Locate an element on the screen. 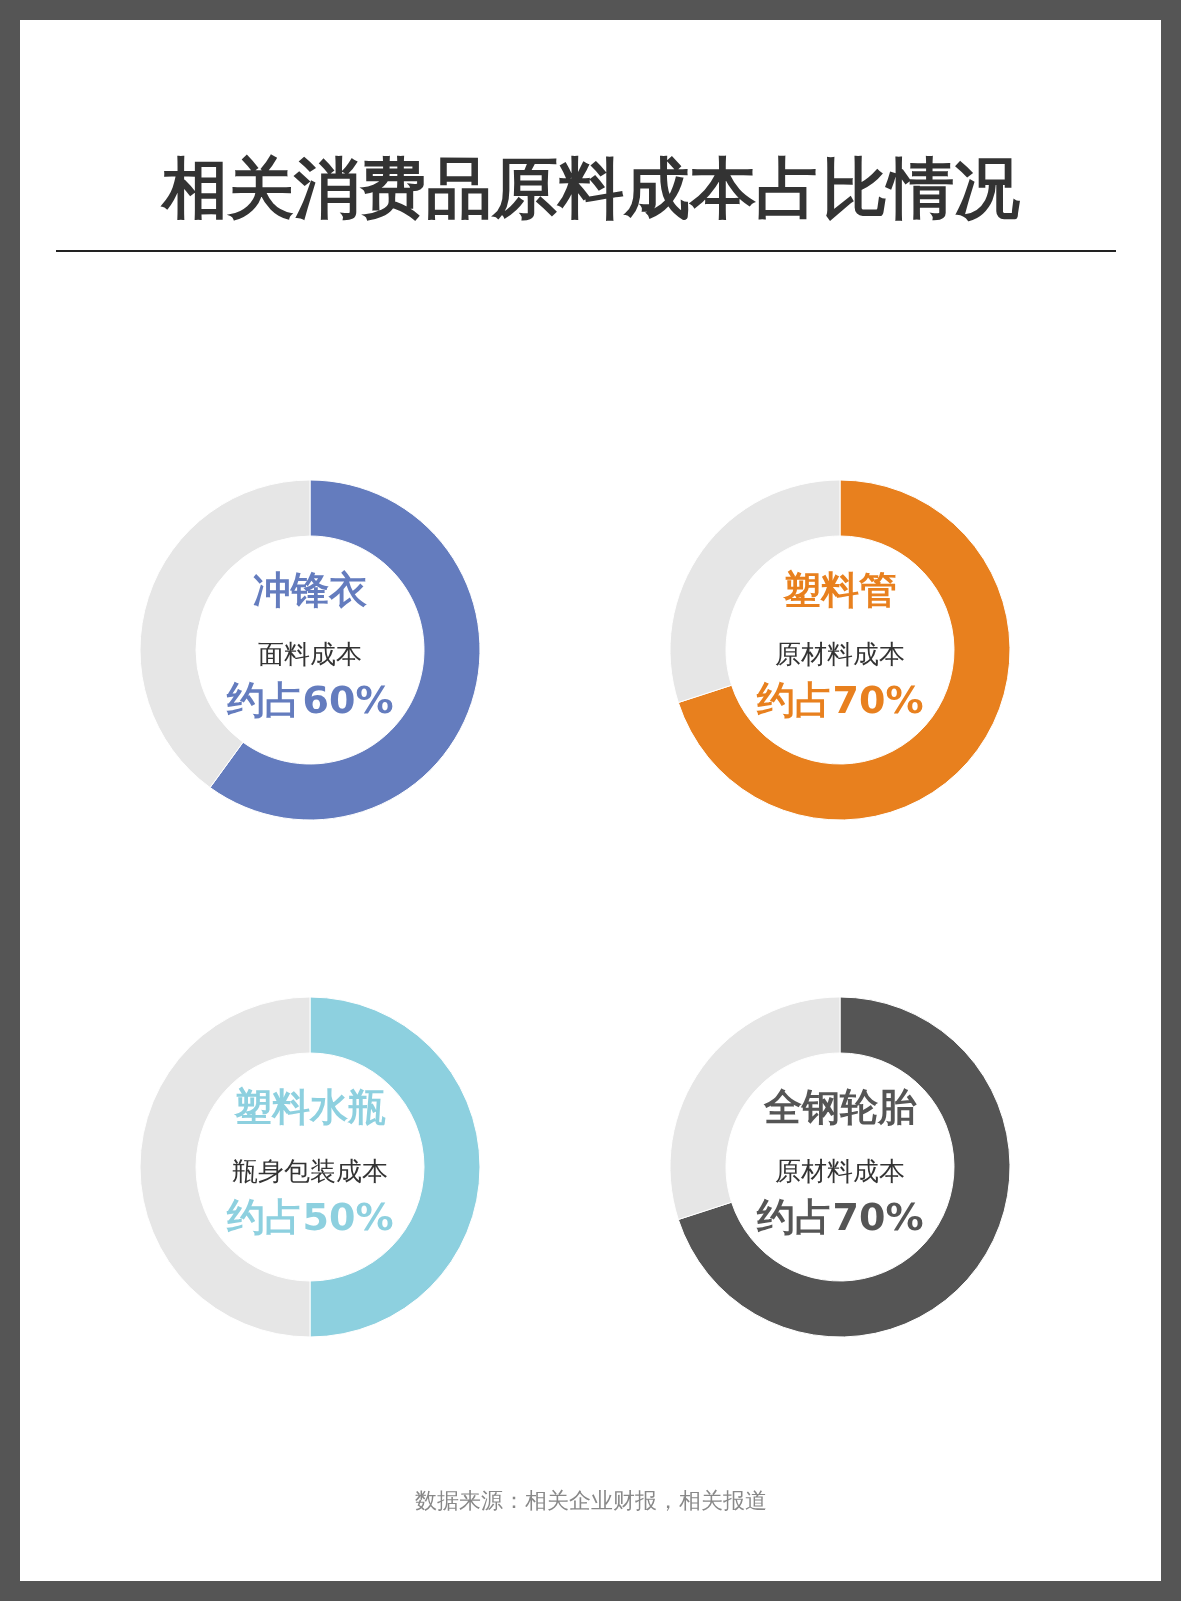 This screenshot has width=1181, height=1601. data-label: 约占50% is located at coordinates (309, 1216).